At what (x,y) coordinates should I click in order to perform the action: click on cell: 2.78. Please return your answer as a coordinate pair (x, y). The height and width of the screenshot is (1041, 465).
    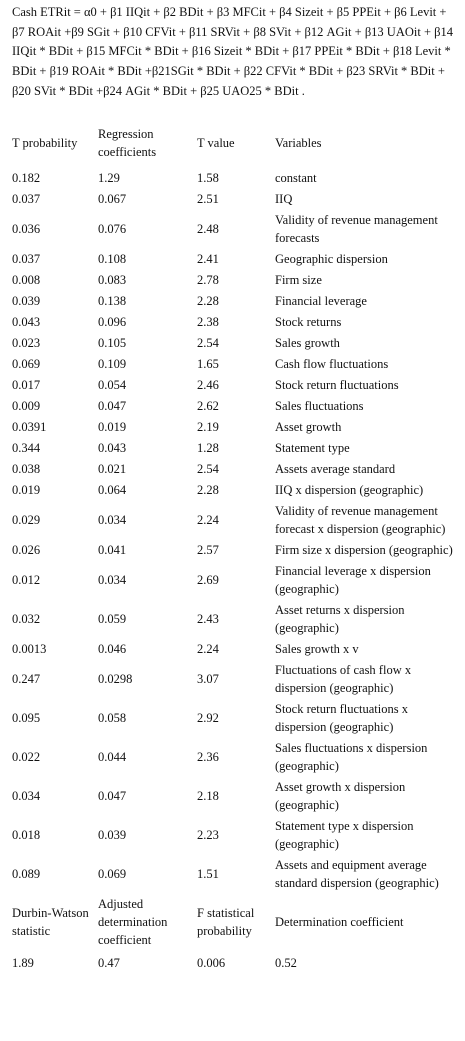
    Looking at the image, I should click on (208, 279).